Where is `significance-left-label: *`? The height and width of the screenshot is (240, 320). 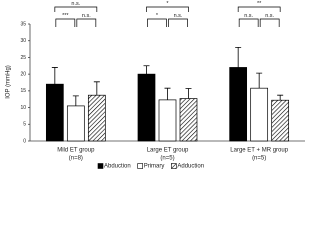
significance-left-label: * is located at coordinates (157, 16).